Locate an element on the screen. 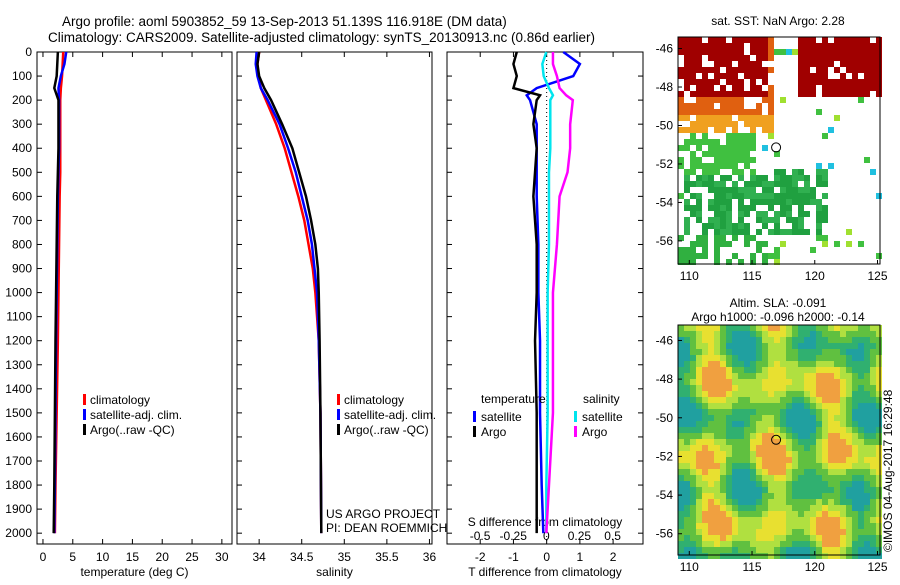 The width and height of the screenshot is (900, 585). y-tick-label: 800 is located at coordinates (22, 244).